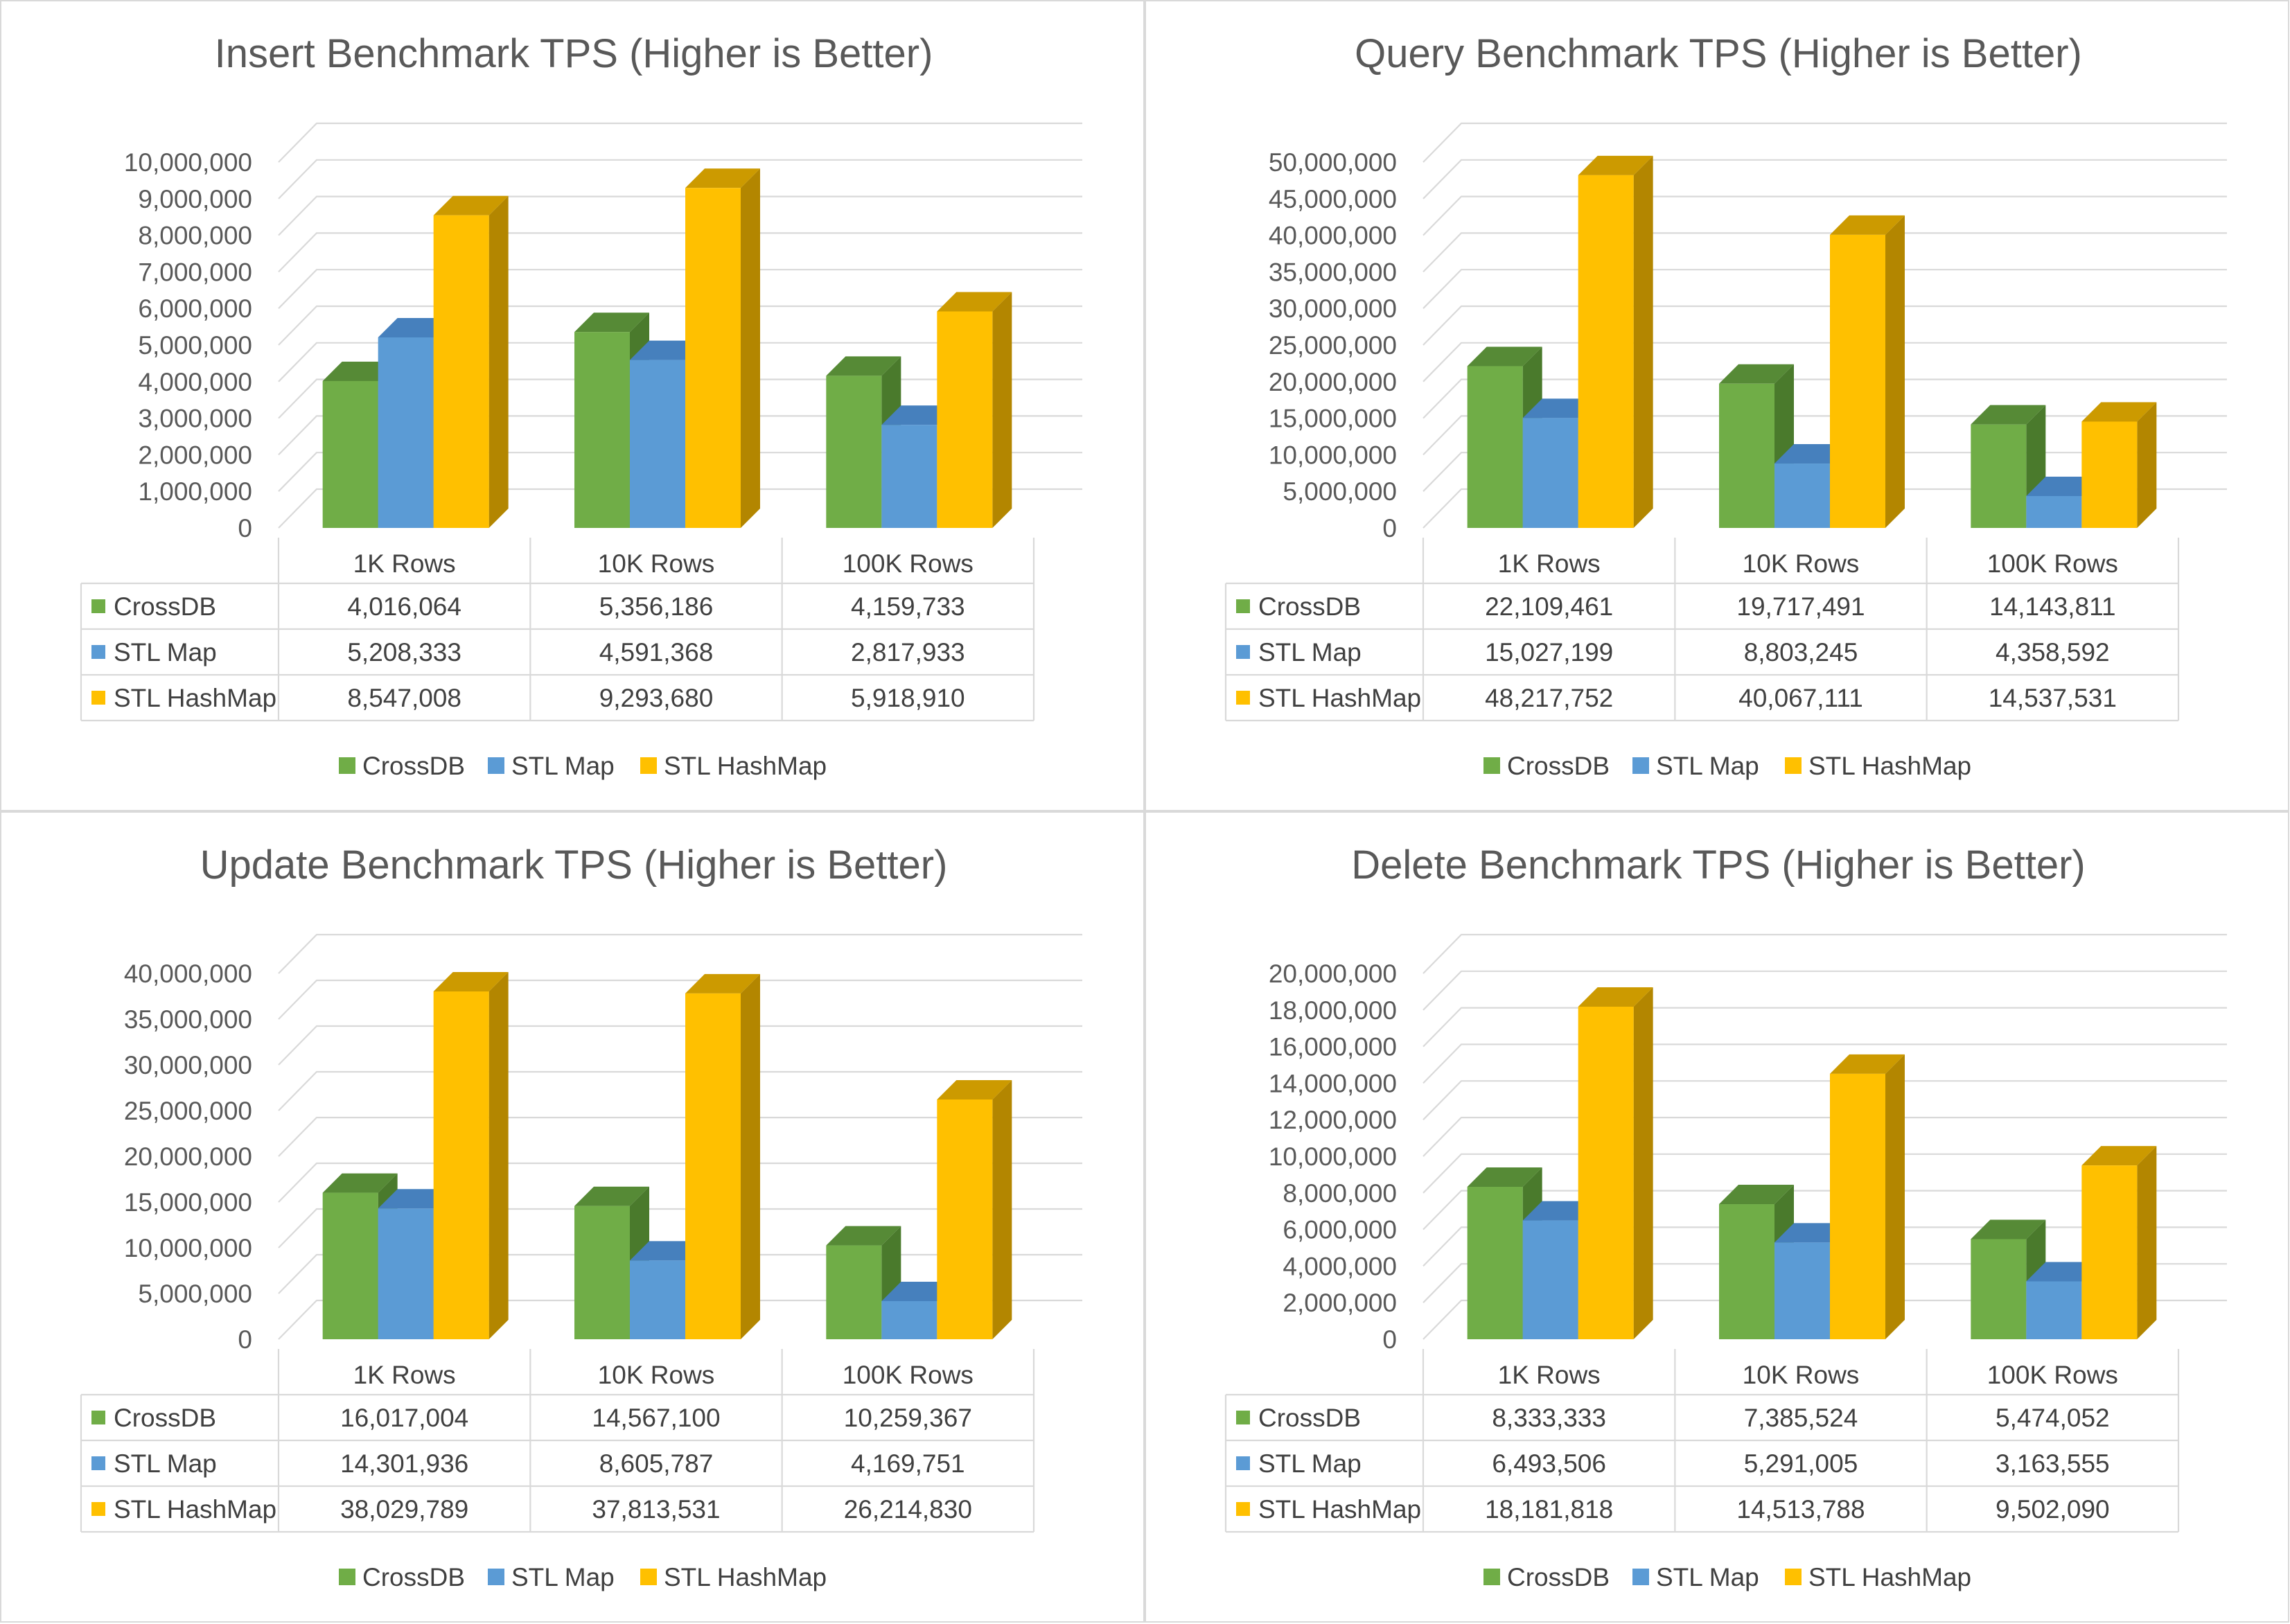 The height and width of the screenshot is (1624, 2290). What do you see at coordinates (195, 272) in the screenshot?
I see `y-tick-label: 7,000,000` at bounding box center [195, 272].